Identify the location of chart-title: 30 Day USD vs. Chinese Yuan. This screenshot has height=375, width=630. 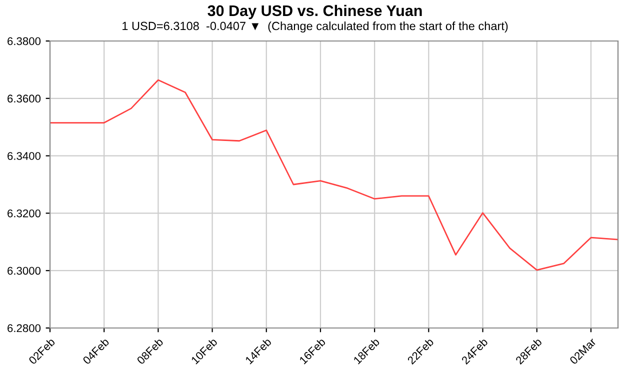
(315, 12).